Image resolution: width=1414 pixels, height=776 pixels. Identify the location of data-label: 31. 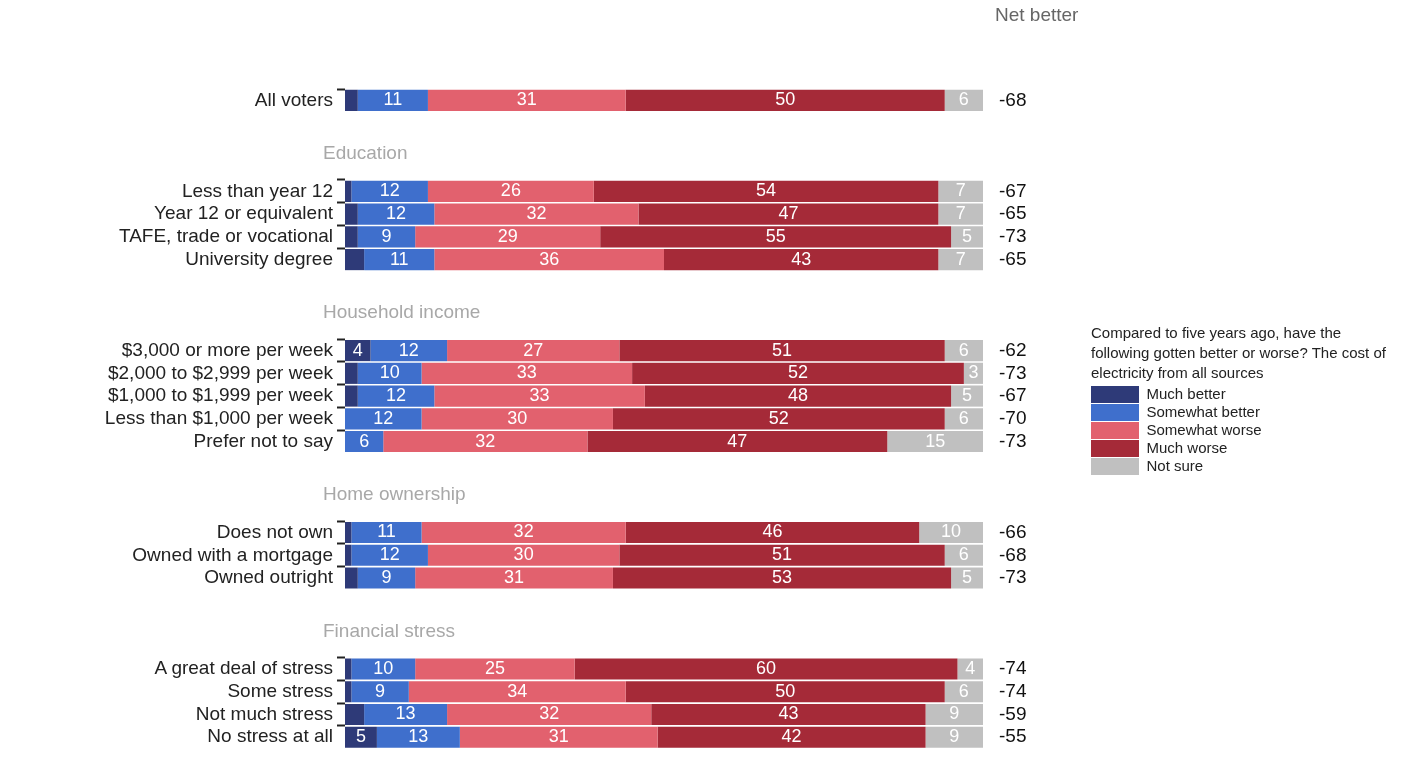
(514, 576).